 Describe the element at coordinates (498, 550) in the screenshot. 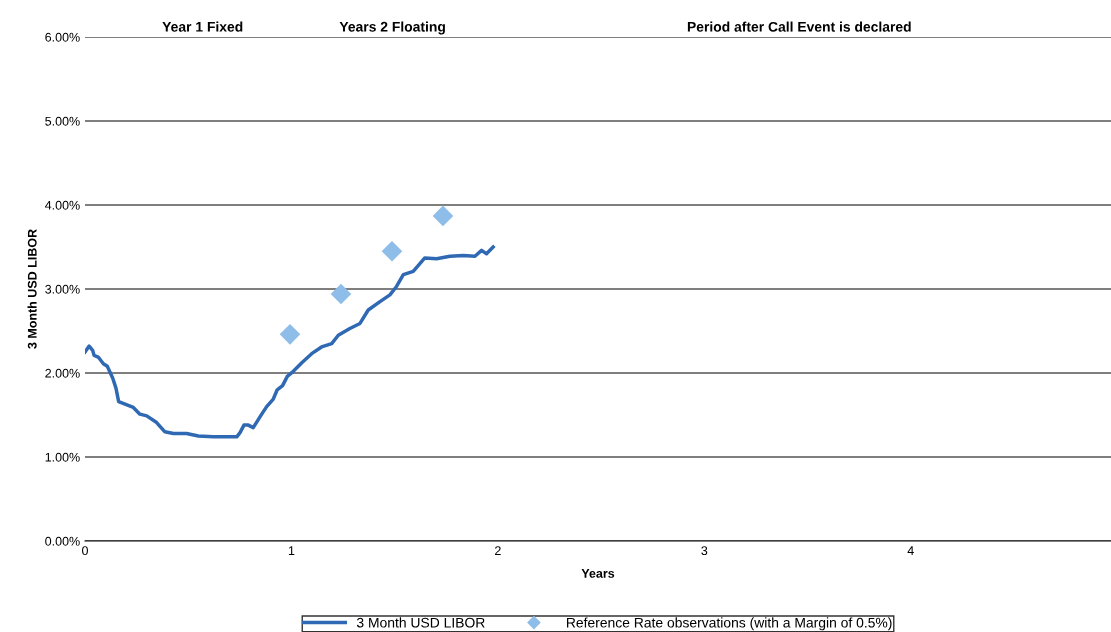

I see `x-tick-label: 2` at that location.